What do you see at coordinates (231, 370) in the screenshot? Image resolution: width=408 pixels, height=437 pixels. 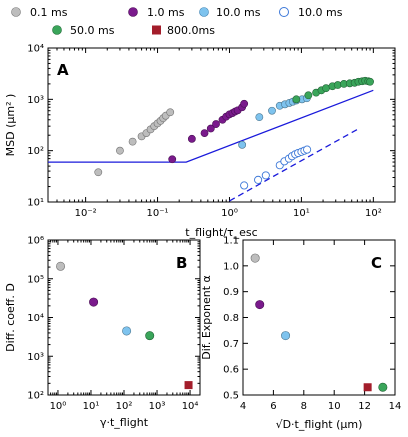 I see `y-tick-label: 0.6` at bounding box center [231, 370].